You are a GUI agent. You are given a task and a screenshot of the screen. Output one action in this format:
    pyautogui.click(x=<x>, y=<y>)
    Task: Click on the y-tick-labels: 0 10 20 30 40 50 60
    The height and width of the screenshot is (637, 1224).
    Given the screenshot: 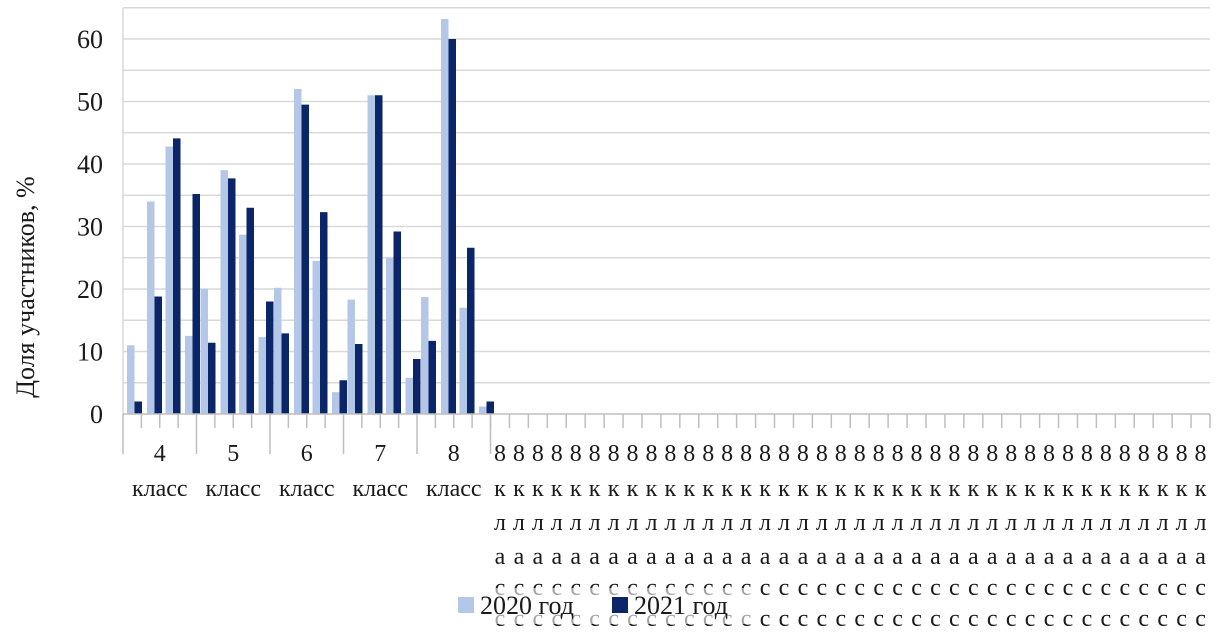 What is the action you would take?
    pyautogui.click(x=90, y=227)
    